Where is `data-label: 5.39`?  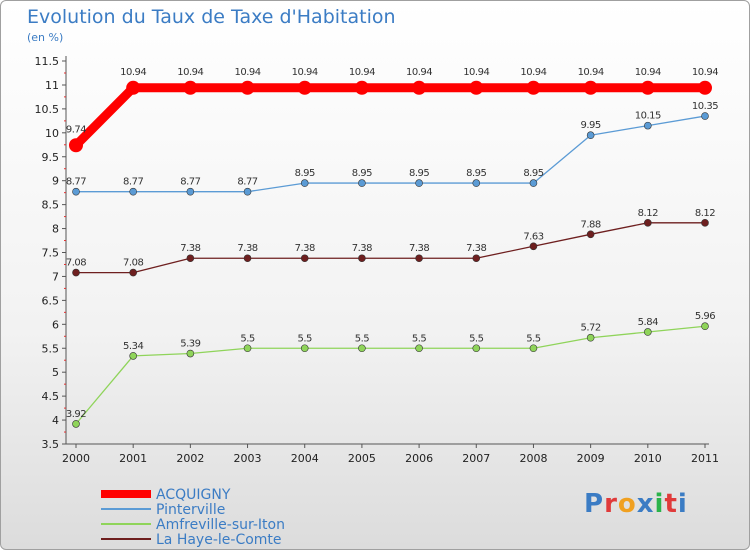
data-label: 5.39 is located at coordinates (190, 344).